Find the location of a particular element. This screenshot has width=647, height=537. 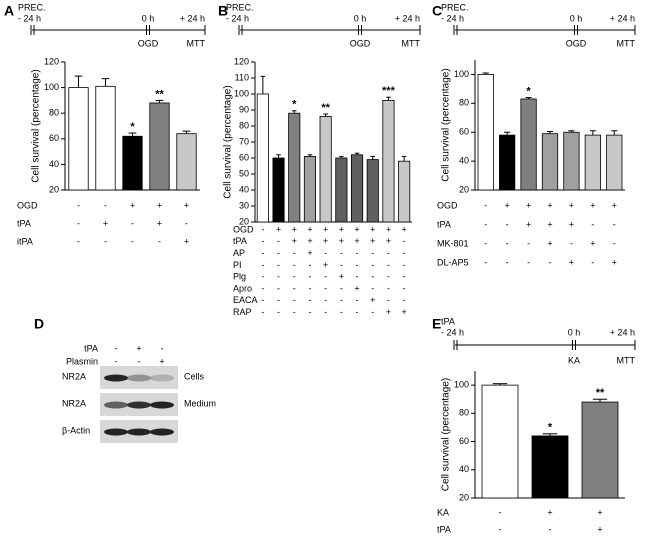

timeline-label: 0 h is located at coordinates (148, 18).